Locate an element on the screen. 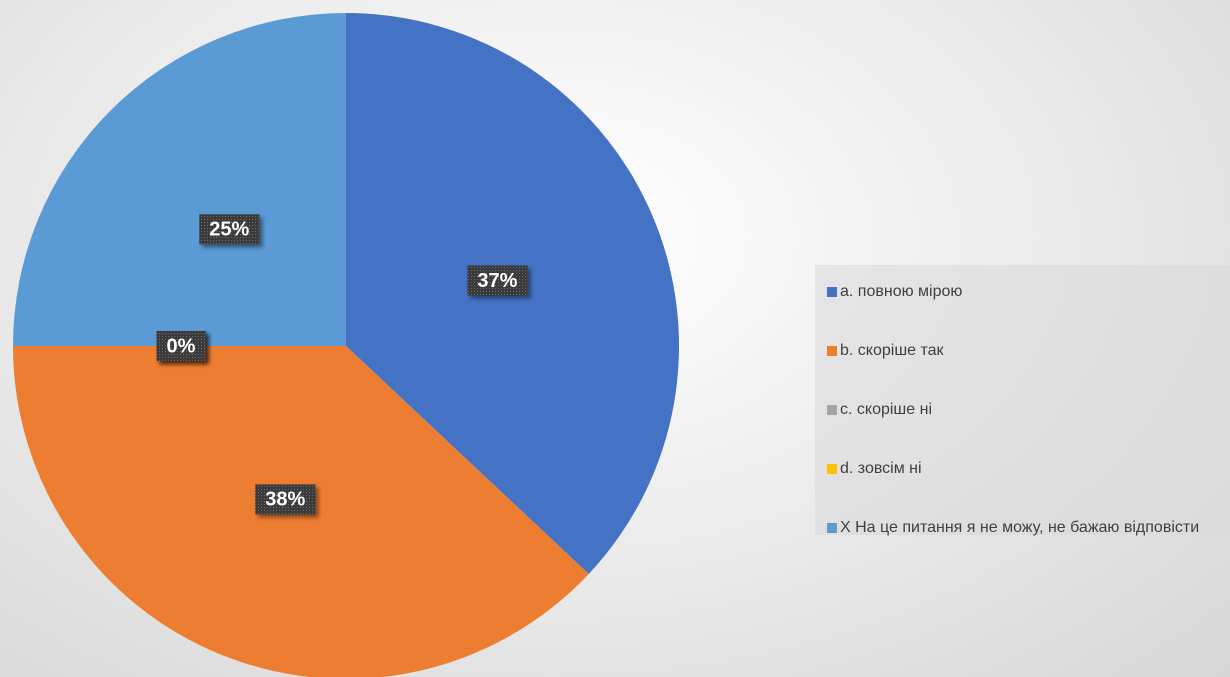 This screenshot has width=1230, height=677. legend-label: a. повною мірою is located at coordinates (901, 291).